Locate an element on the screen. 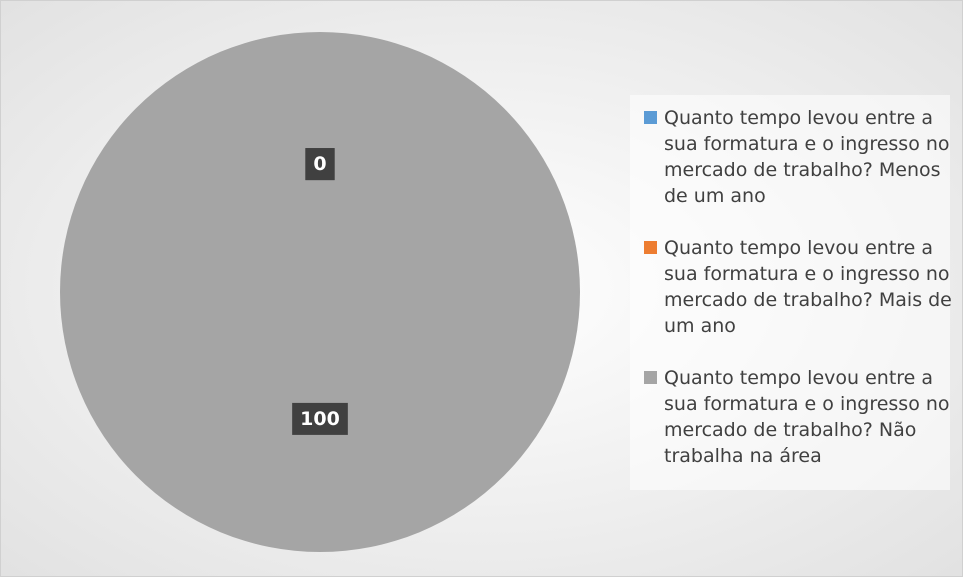 This screenshot has height=577, width=963. data-label: 0 is located at coordinates (319, 164).